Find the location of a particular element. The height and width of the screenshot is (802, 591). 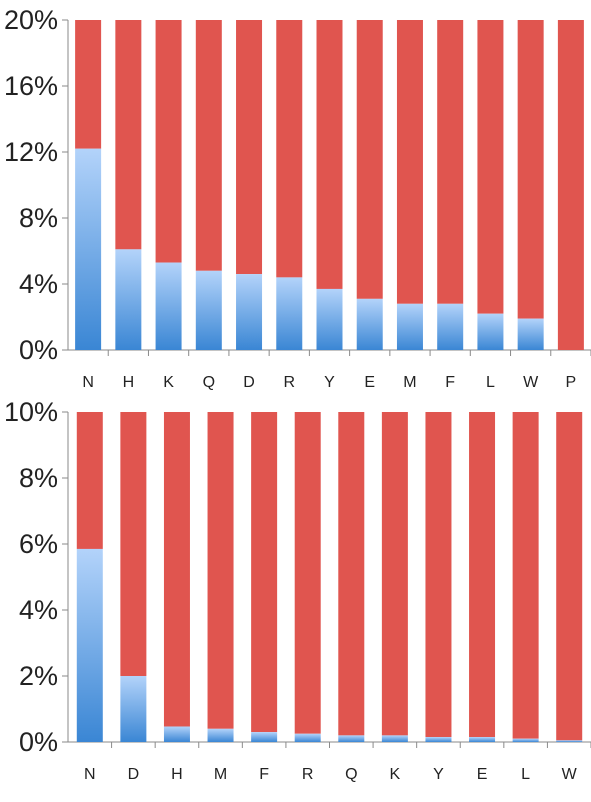

bar-remainder-P is located at coordinates (570, 185).